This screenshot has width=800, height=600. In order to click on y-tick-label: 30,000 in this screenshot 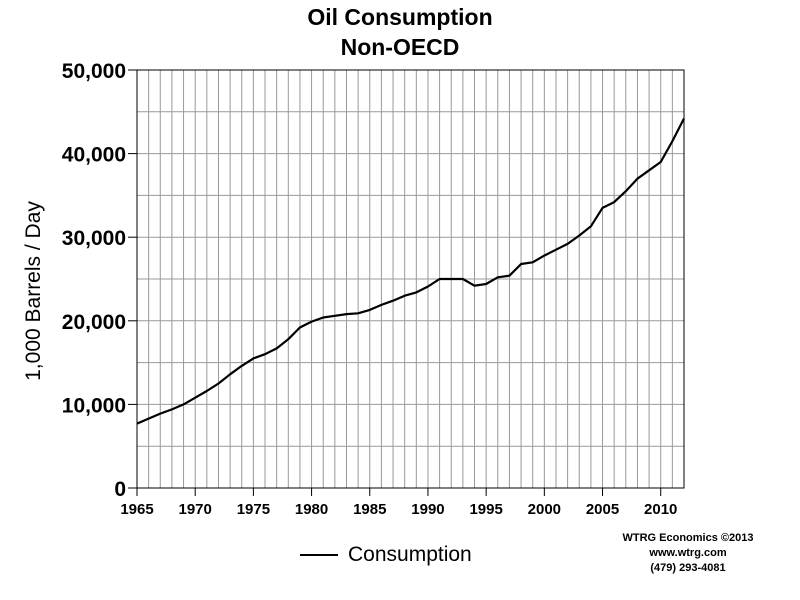, I will do `click(94, 238)`.